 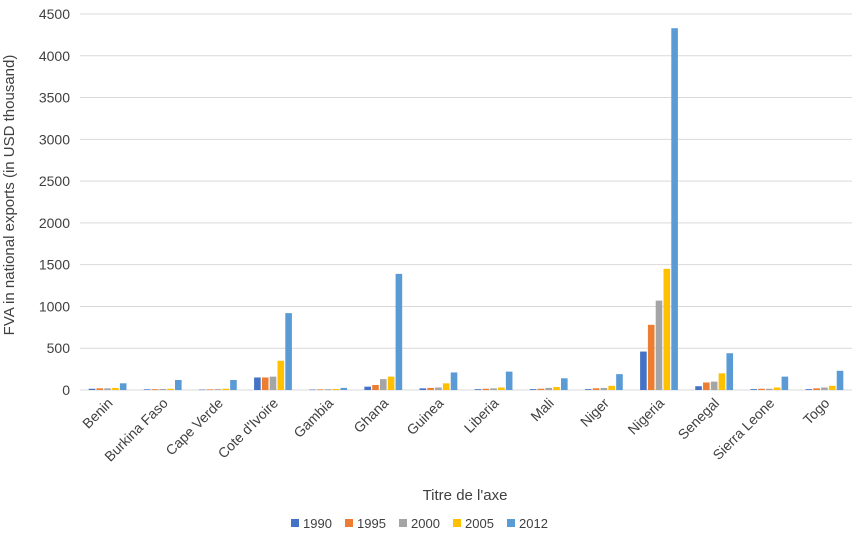 What do you see at coordinates (210, 389) in the screenshot?
I see `bar-1995-cape-verde` at bounding box center [210, 389].